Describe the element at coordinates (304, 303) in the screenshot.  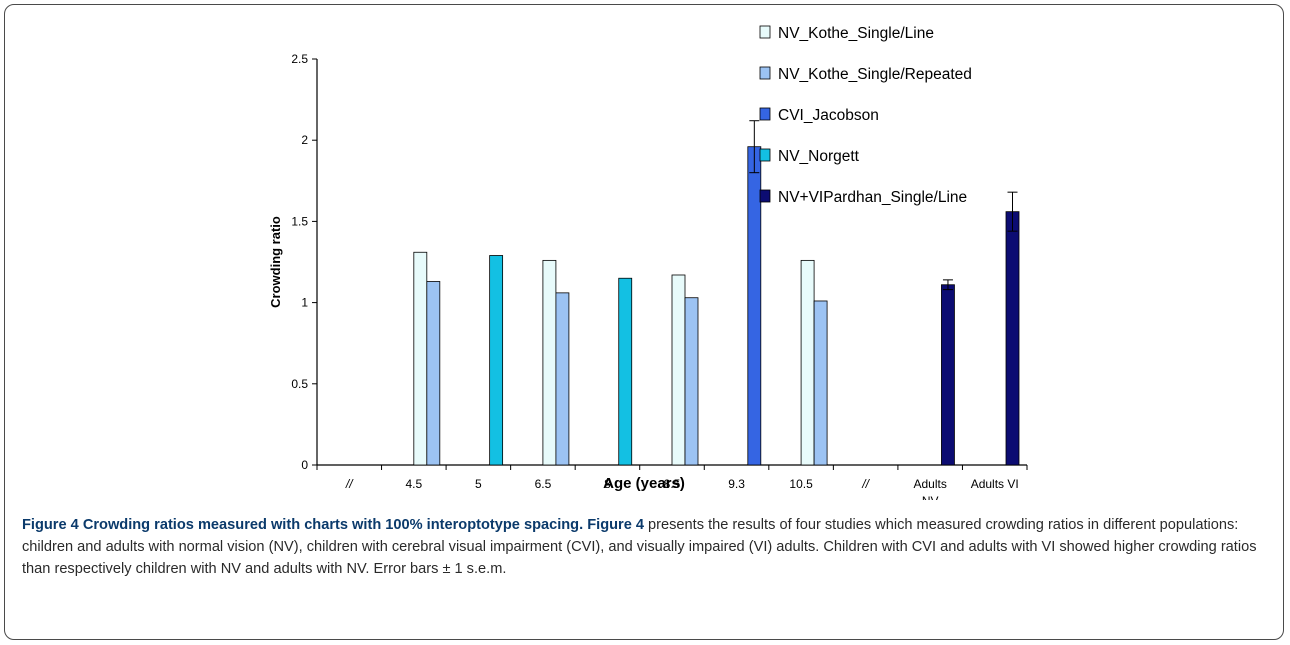
I see `y-tick-label: 1` at that location.